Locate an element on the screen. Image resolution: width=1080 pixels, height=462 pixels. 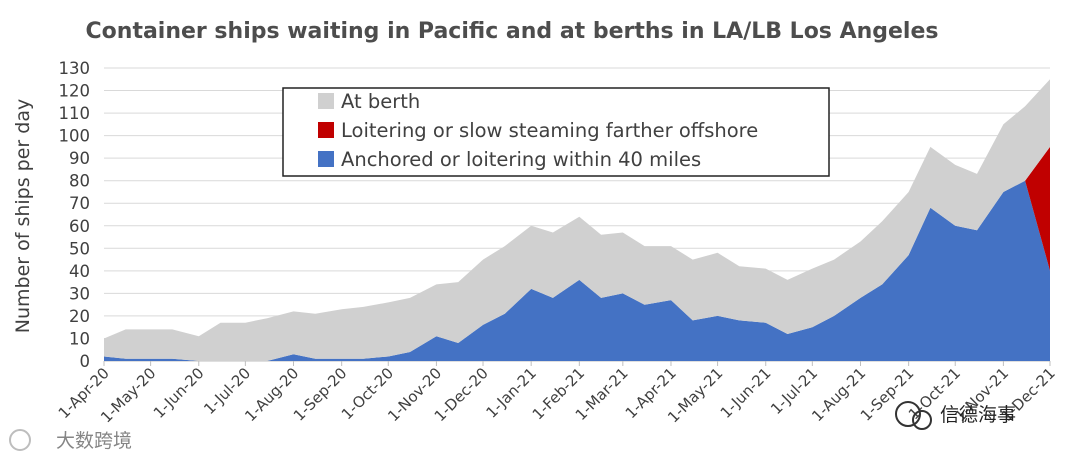
watermark-left: 大数跨境 is located at coordinates (70, 440).